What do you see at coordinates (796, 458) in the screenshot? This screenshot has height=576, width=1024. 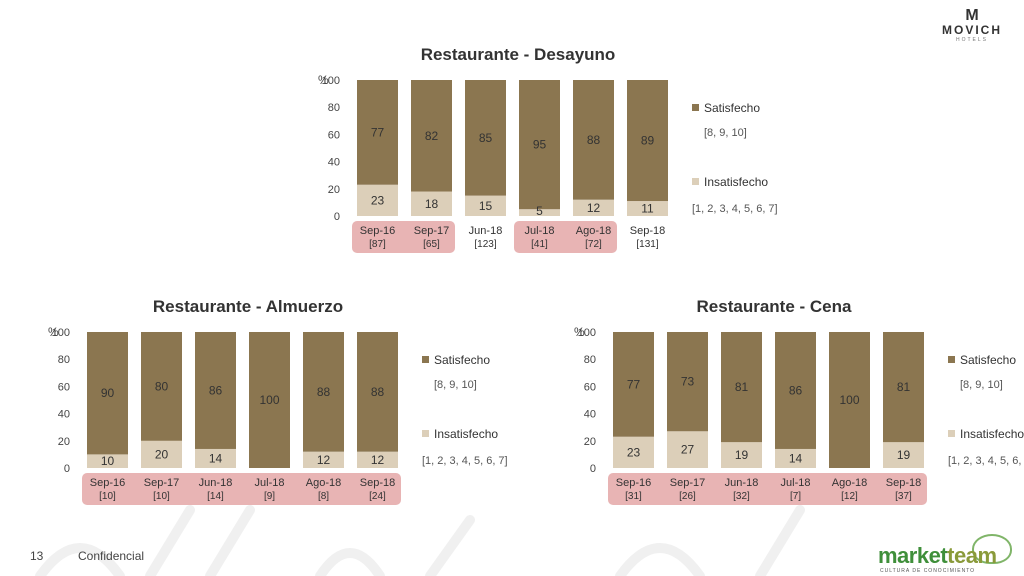 I see `data-label-insatisfecho: 14` at bounding box center [796, 458].